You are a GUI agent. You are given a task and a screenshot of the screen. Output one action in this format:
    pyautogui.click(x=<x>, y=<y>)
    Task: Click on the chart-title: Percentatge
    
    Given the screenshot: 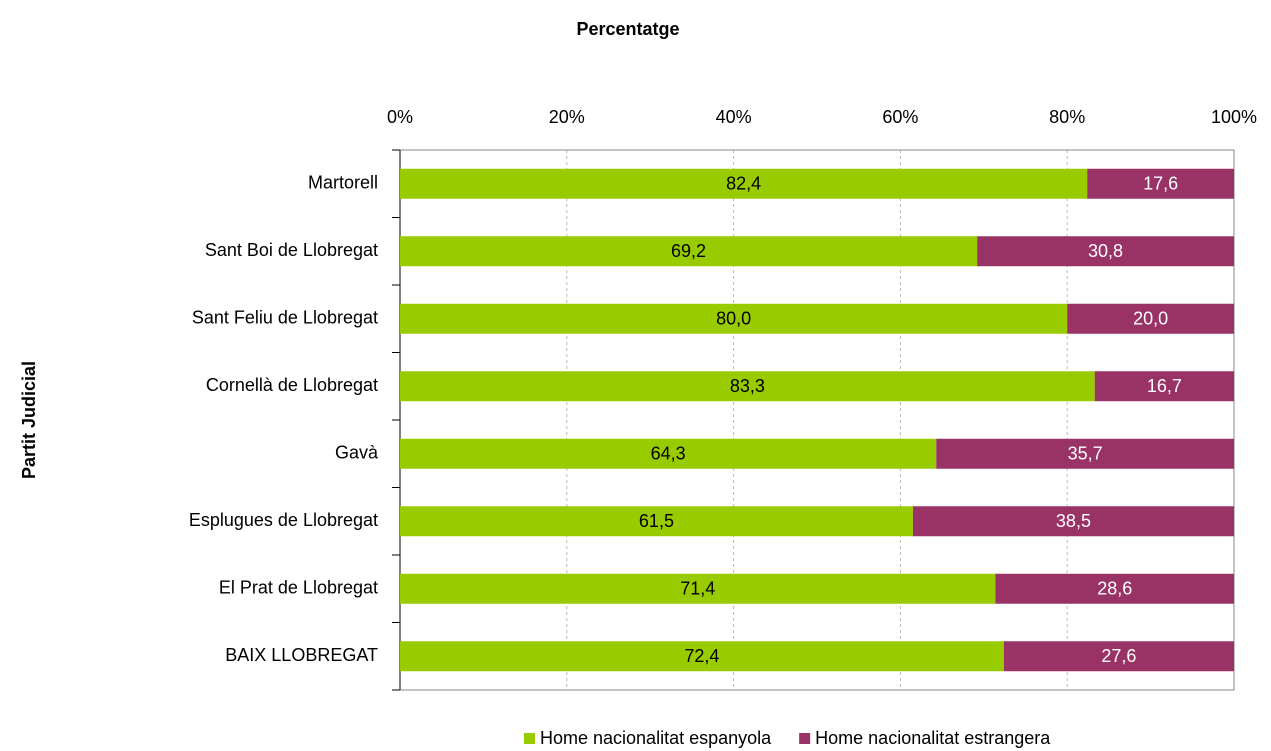 What is the action you would take?
    pyautogui.click(x=627, y=29)
    